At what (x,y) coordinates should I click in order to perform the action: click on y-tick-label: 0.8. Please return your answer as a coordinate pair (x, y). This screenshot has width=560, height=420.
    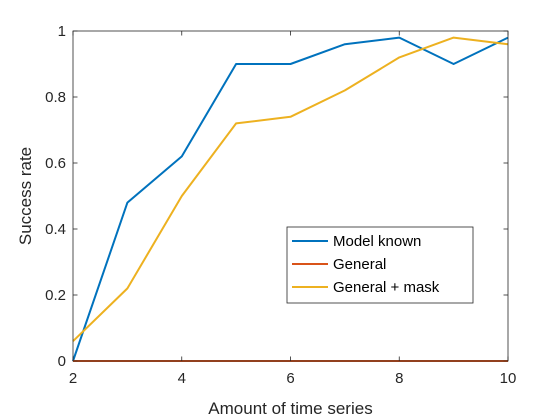
    Looking at the image, I should click on (55, 97).